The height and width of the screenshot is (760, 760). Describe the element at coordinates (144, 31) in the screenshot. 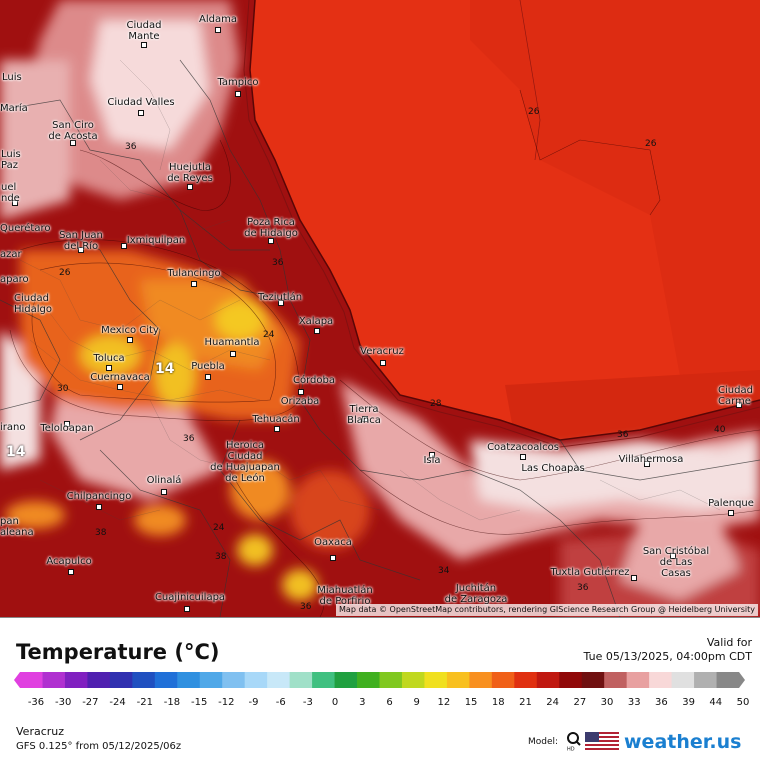

I see `city-label: Ciudad Mante` at that location.